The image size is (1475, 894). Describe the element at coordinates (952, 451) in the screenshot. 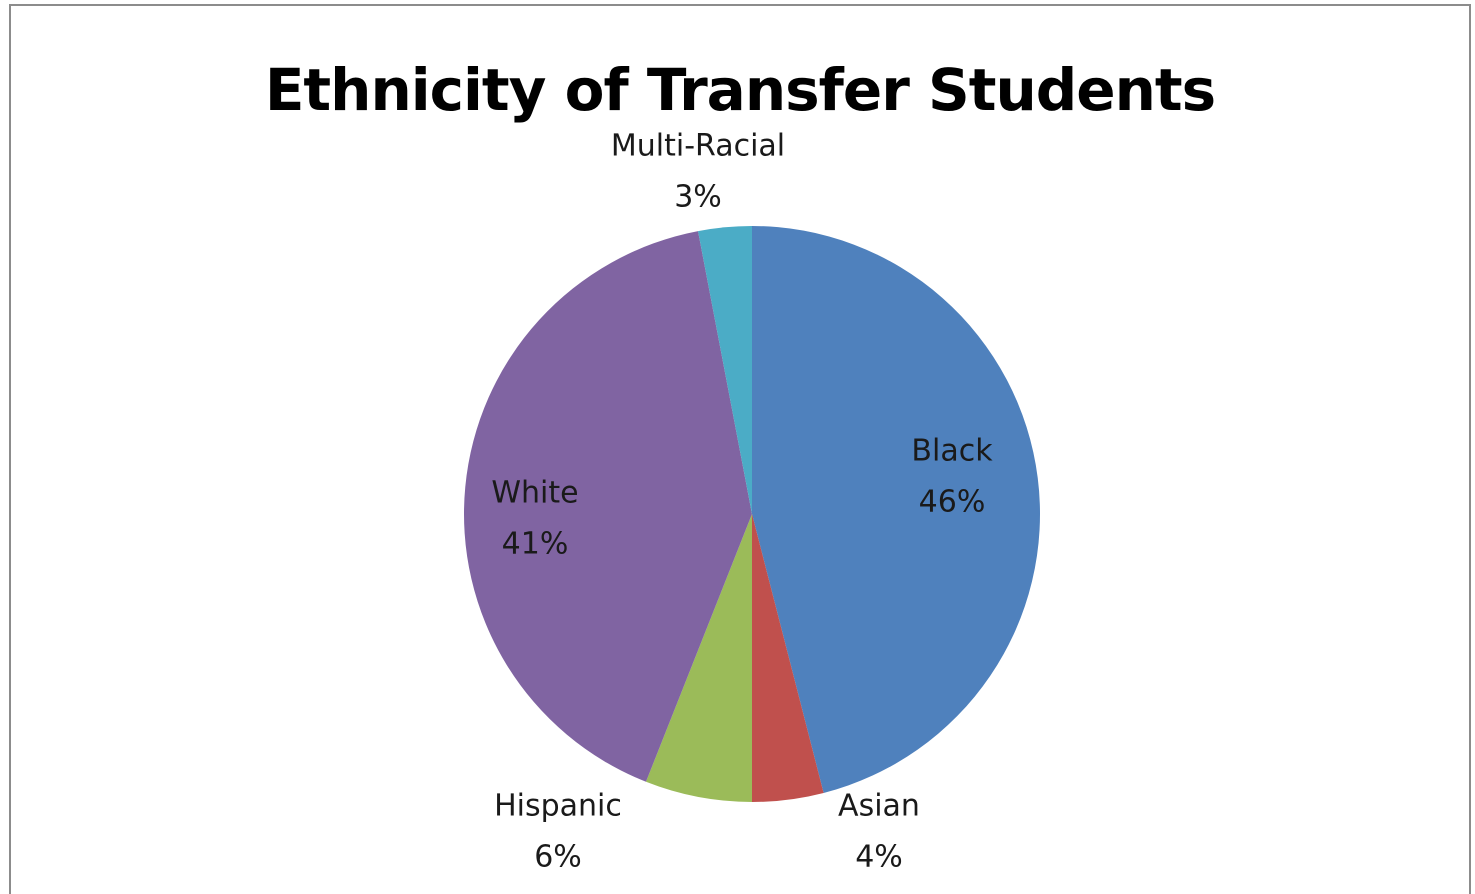

I see `slice-label-name: Black` at that location.